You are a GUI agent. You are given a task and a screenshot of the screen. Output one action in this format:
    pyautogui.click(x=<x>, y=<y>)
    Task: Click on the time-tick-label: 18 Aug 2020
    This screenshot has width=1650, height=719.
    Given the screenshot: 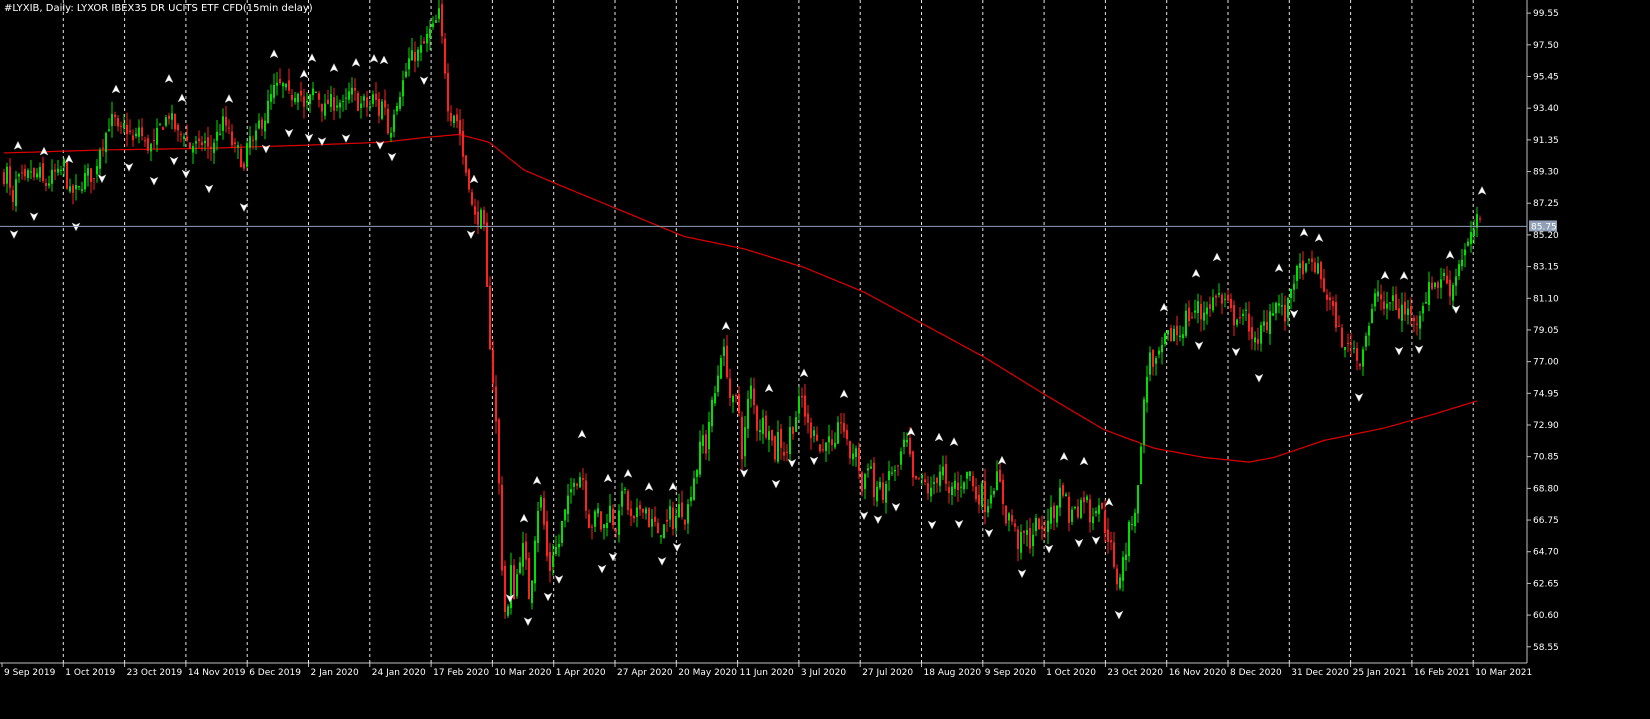 What is the action you would take?
    pyautogui.click(x=953, y=673)
    